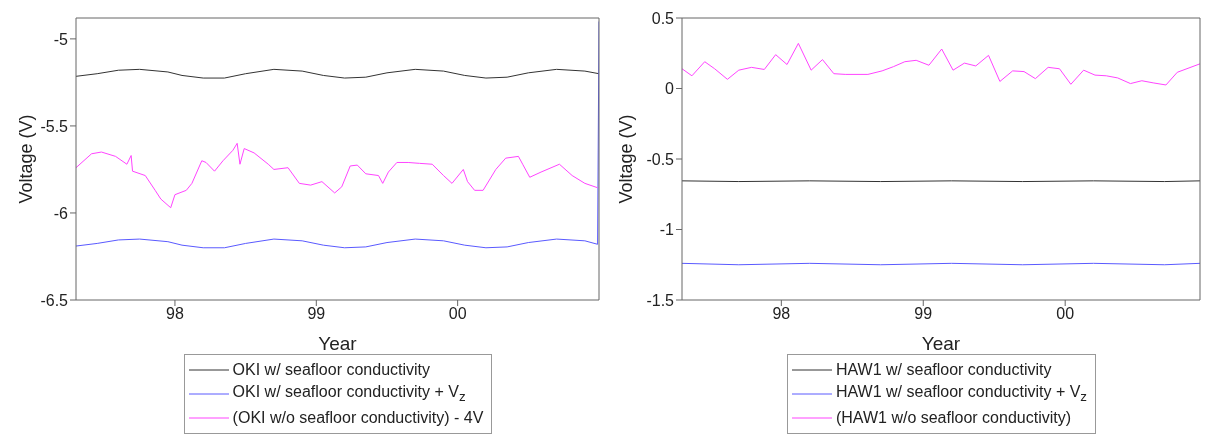 This screenshot has width=1205, height=442. I want to click on y-tick-label: 0.5, so click(663, 18).